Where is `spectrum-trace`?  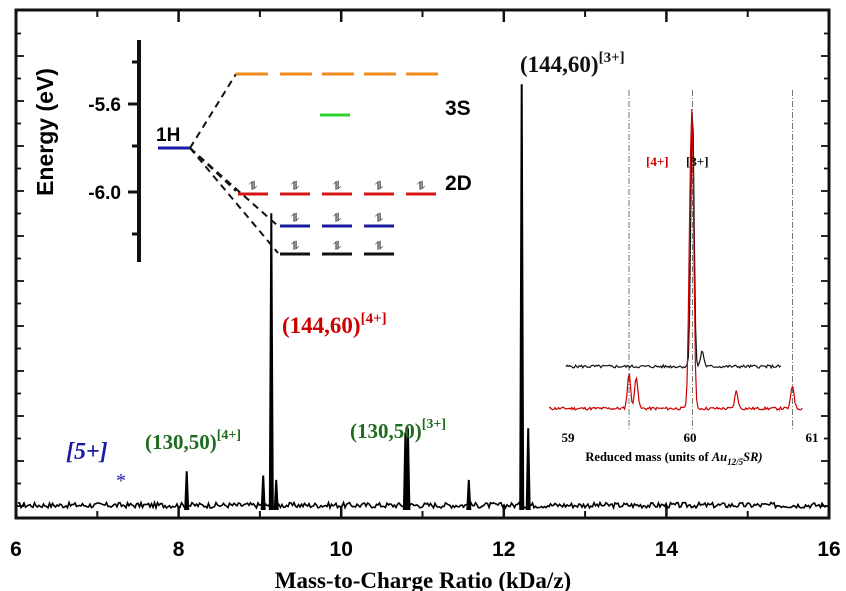 spectrum-trace is located at coordinates (422, 505).